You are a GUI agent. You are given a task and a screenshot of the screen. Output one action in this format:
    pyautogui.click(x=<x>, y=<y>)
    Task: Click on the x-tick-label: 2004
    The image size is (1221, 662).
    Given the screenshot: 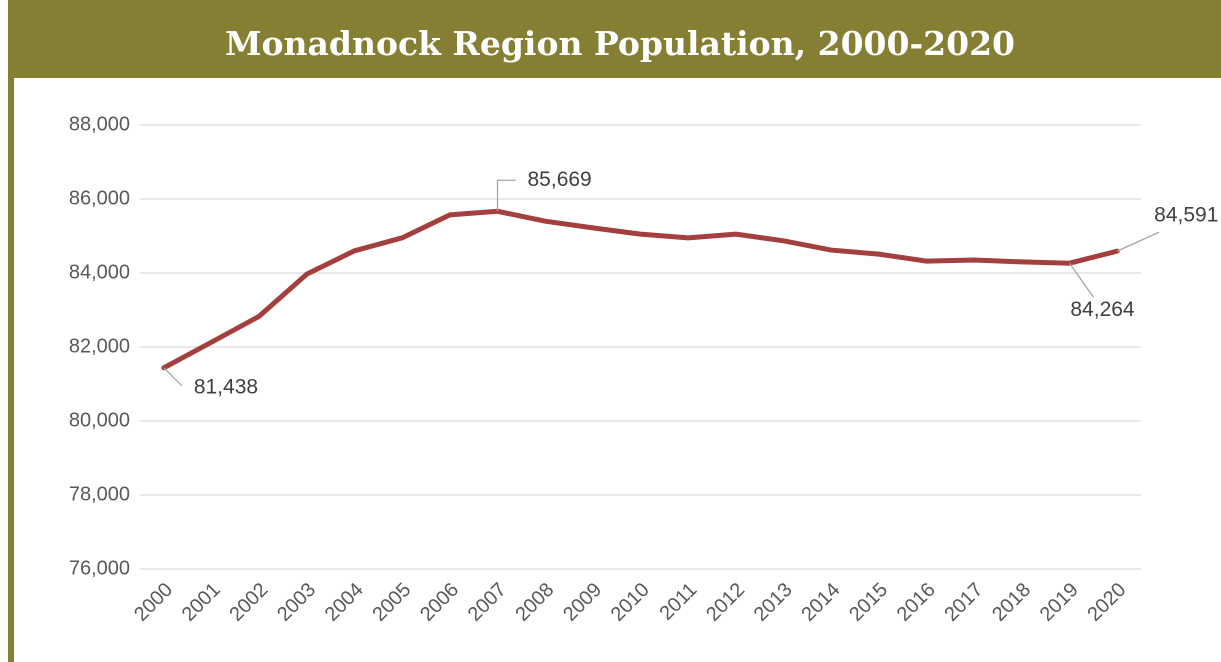 What is the action you would take?
    pyautogui.click(x=344, y=602)
    